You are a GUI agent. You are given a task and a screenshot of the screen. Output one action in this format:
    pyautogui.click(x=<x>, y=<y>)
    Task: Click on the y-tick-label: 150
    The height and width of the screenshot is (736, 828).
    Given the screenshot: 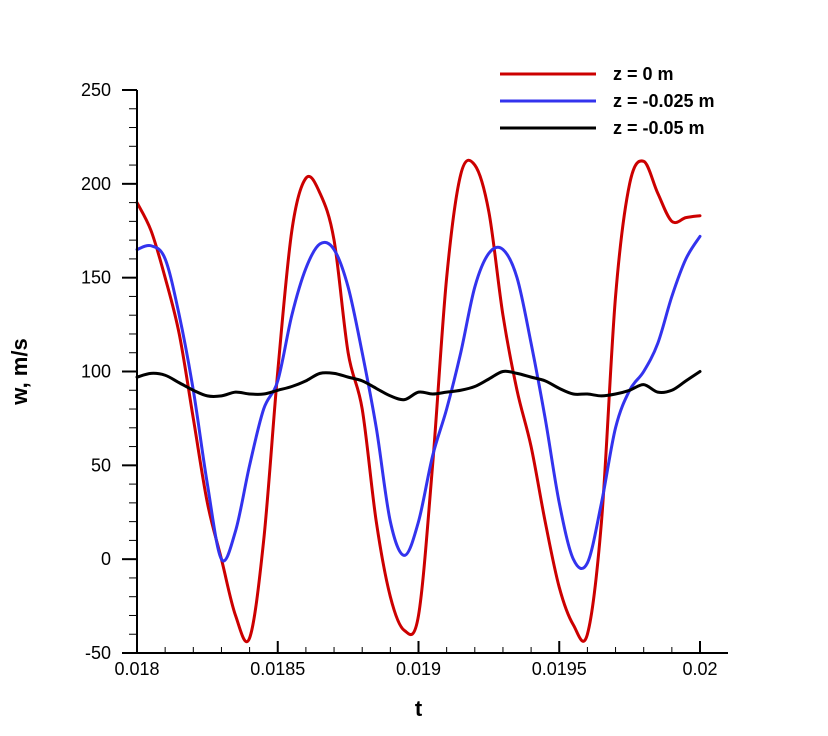 What is the action you would take?
    pyautogui.click(x=96, y=278)
    